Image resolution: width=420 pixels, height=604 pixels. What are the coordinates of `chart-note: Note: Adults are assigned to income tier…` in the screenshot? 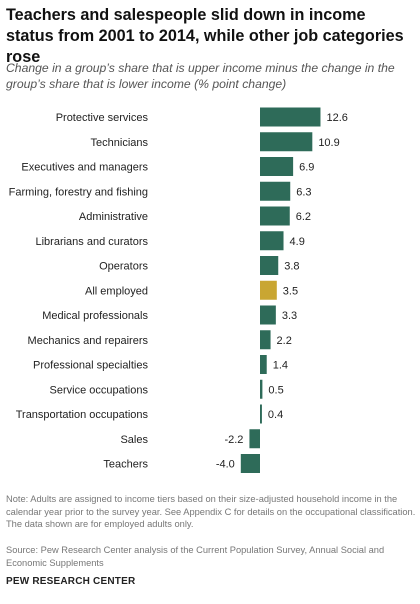 It's located at (211, 511).